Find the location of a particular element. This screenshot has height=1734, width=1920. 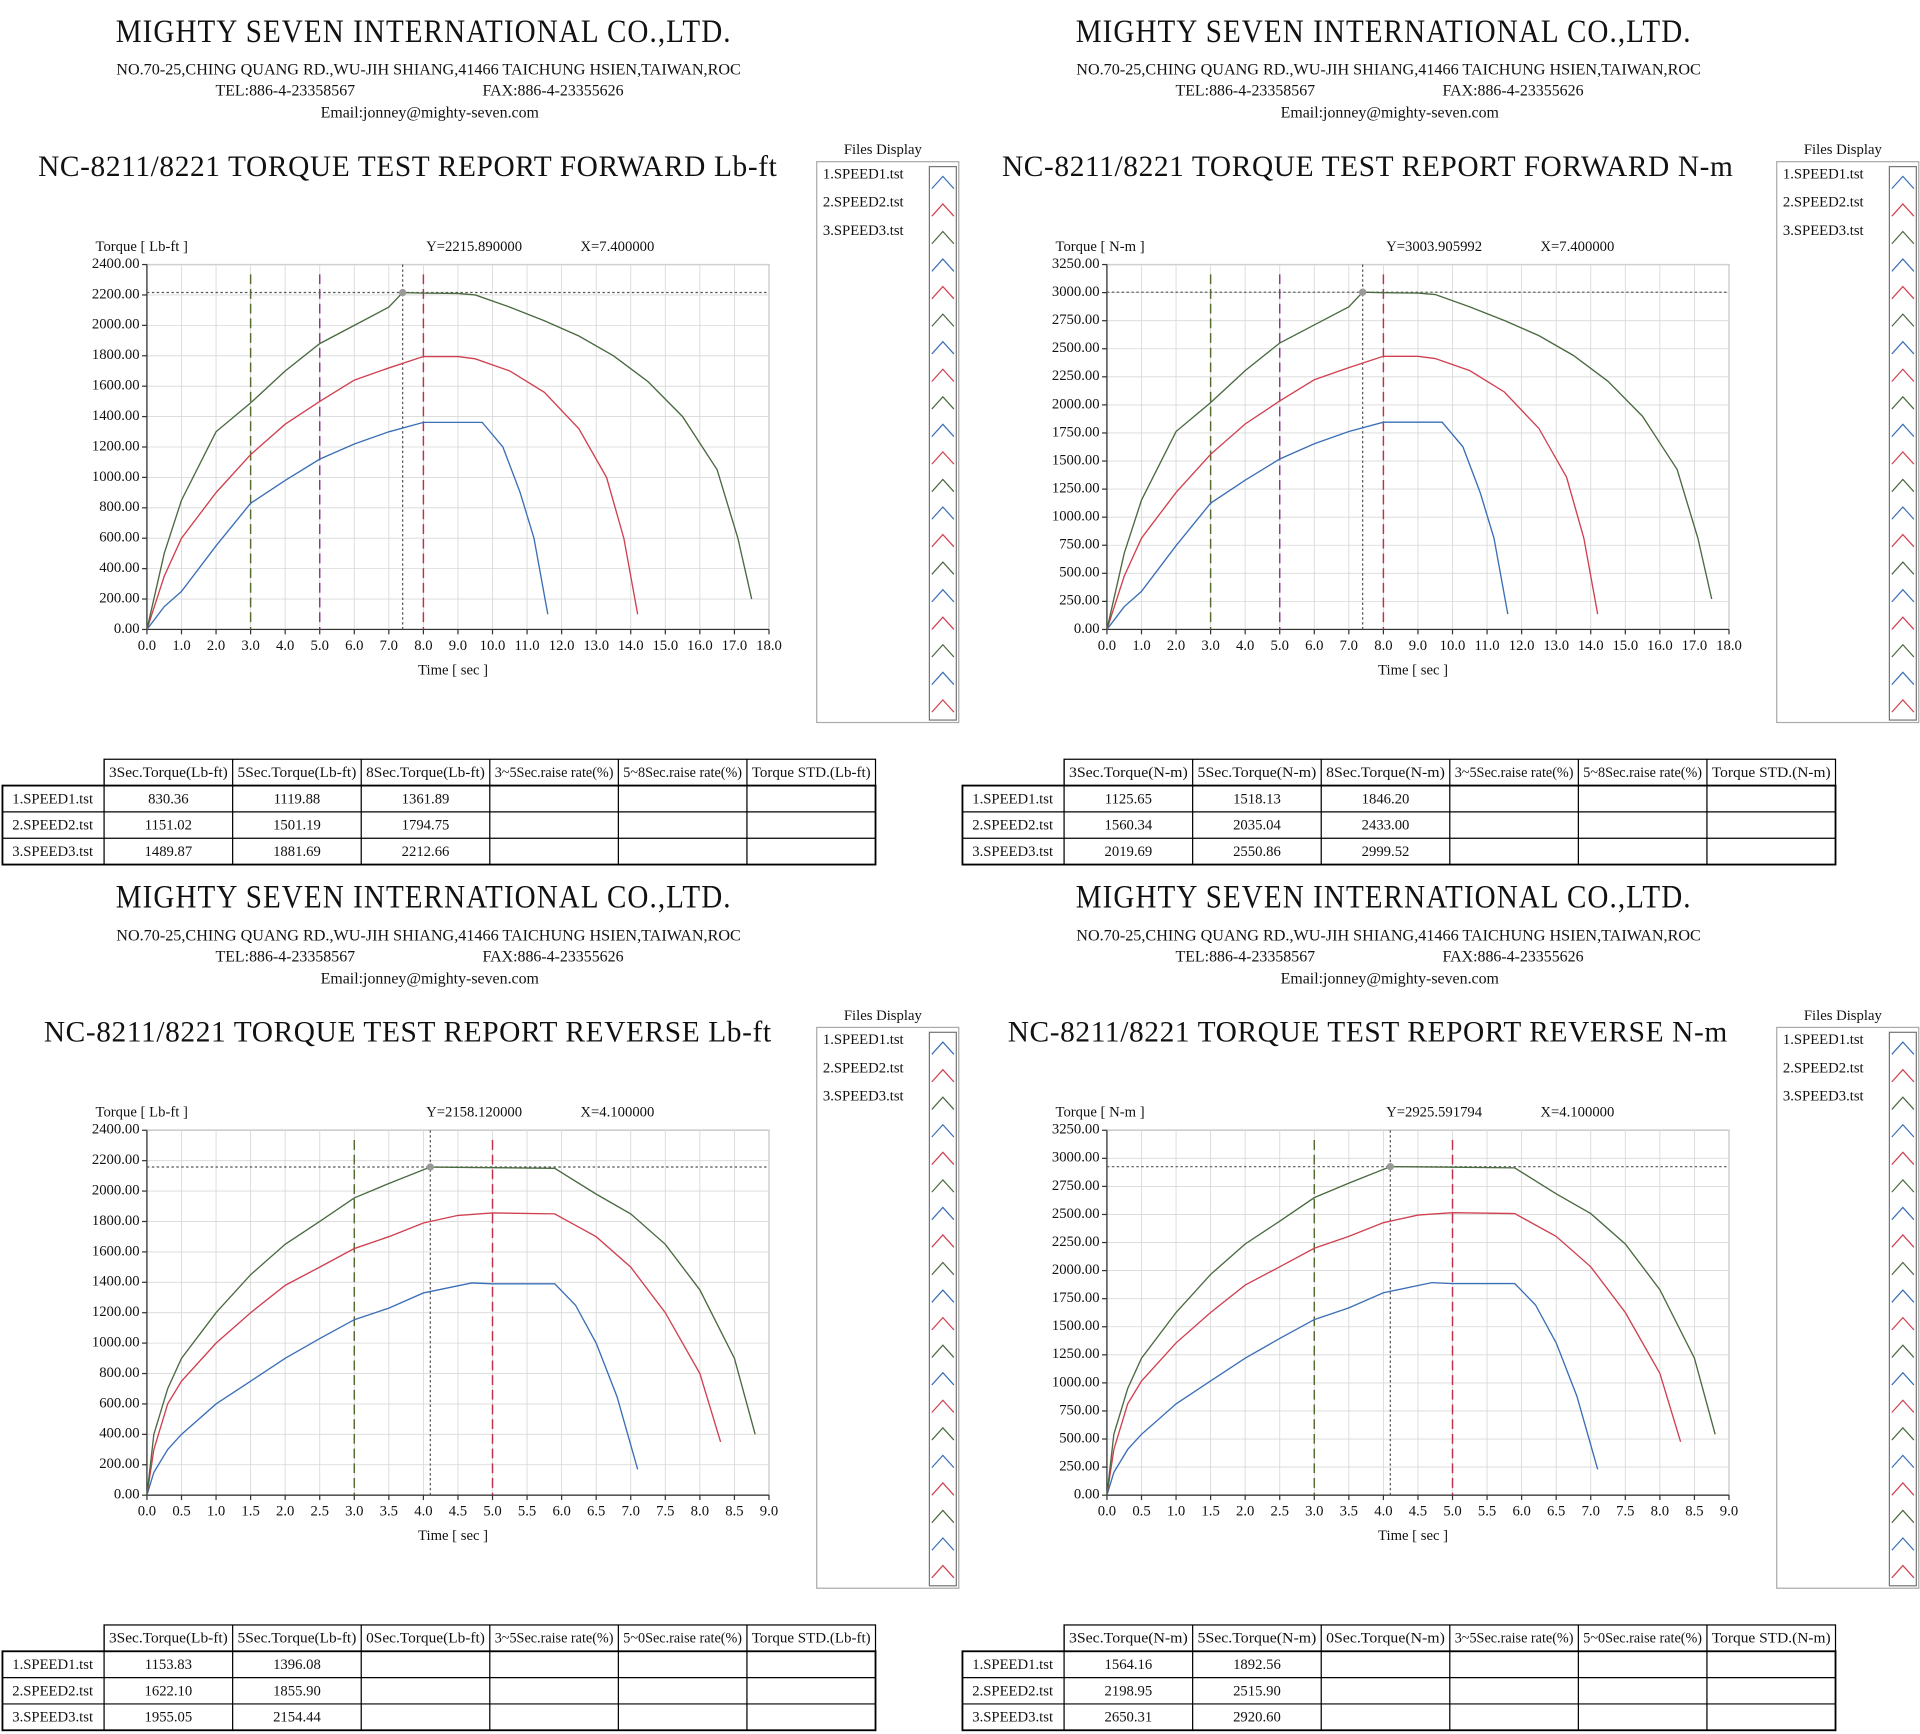

x-tick-label: 14.0 is located at coordinates (631, 646).